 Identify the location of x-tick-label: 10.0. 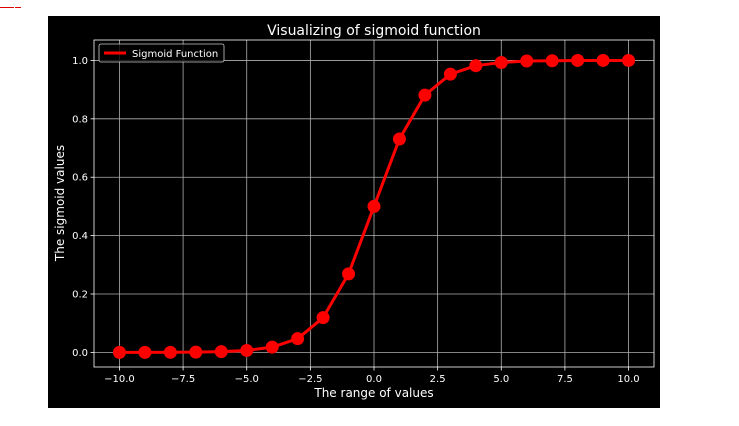
(628, 379).